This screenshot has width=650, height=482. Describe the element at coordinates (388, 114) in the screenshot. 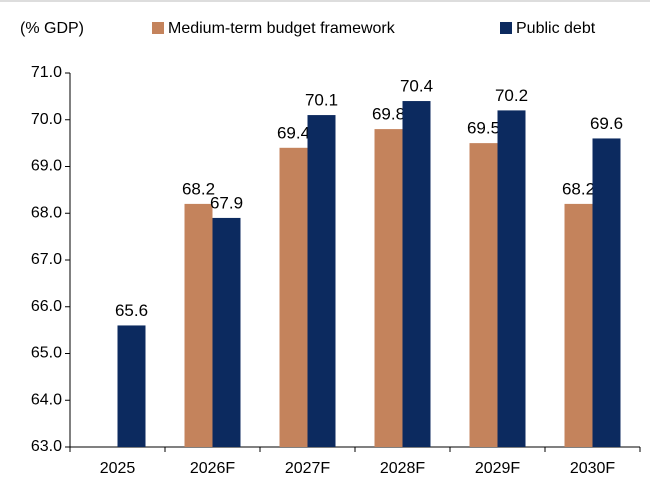

I see `data-label: 69.8` at that location.